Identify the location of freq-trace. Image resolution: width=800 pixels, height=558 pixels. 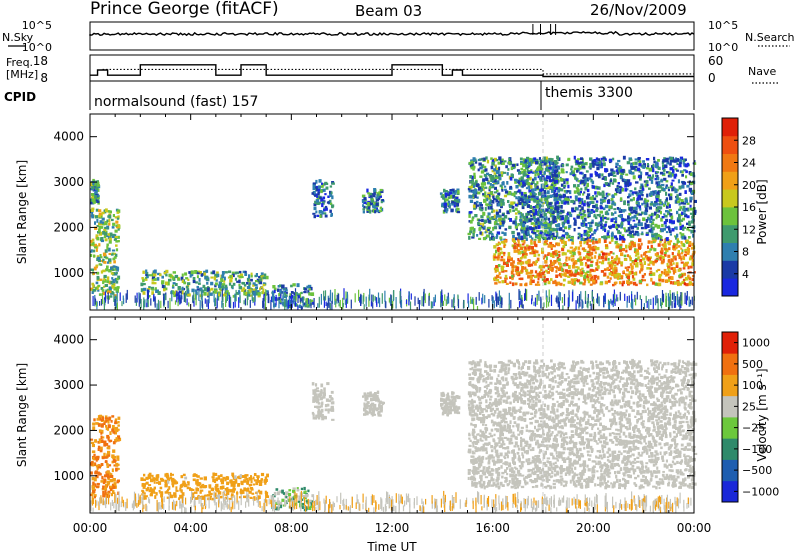
(392, 71).